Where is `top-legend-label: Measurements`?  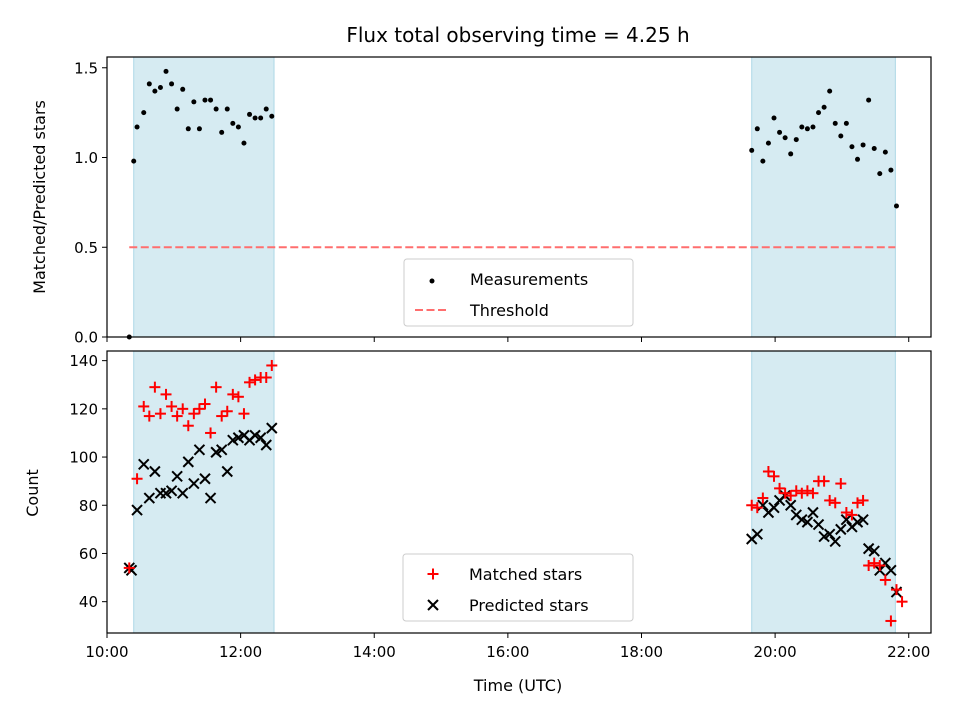
top-legend-label: Measurements is located at coordinates (529, 279).